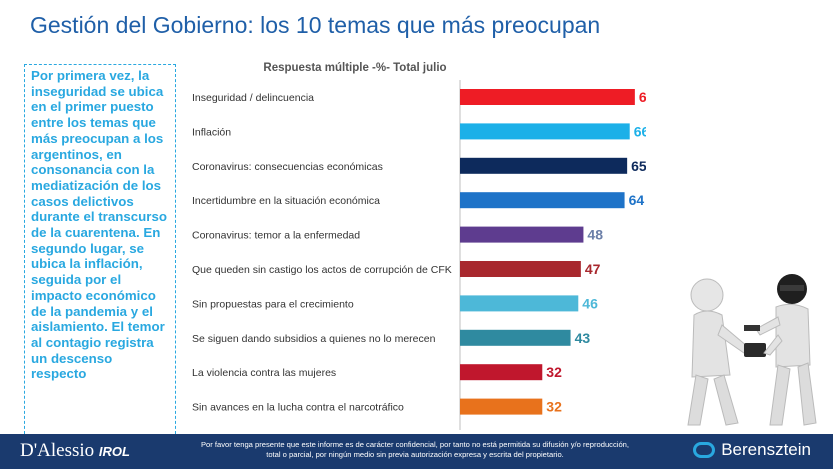 This screenshot has height=469, width=833. Describe the element at coordinates (276, 236) in the screenshot. I see `category-label: Coronavirus: temor a la enfermedad` at that location.